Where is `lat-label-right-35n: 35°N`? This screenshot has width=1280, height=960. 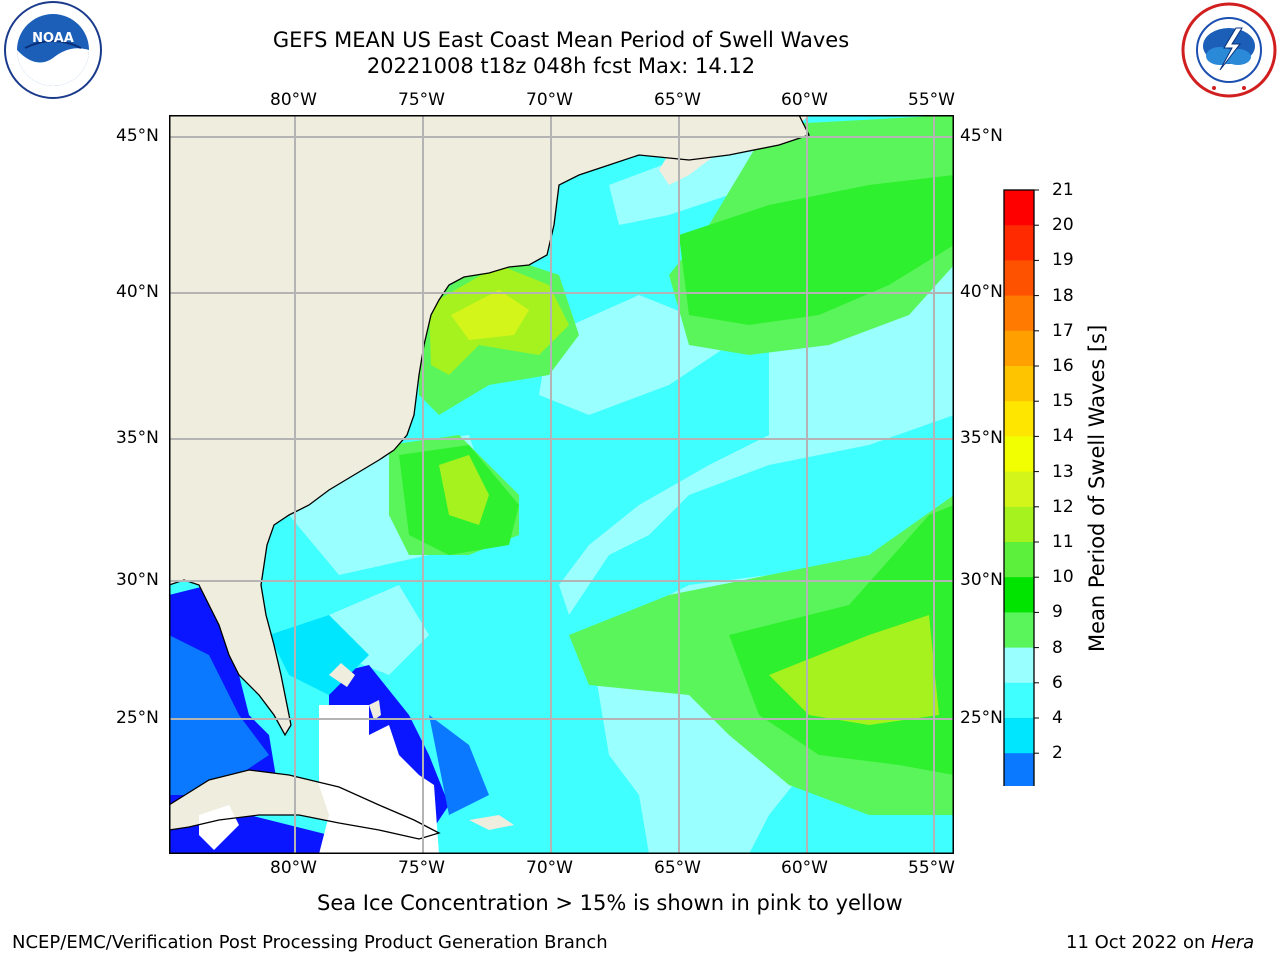 lat-label-right-35n: 35°N is located at coordinates (981, 438).